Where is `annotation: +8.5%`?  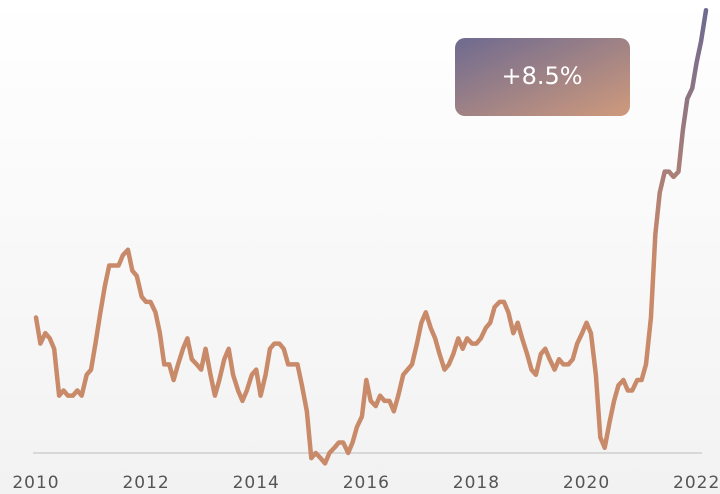 annotation: +8.5% is located at coordinates (541, 76).